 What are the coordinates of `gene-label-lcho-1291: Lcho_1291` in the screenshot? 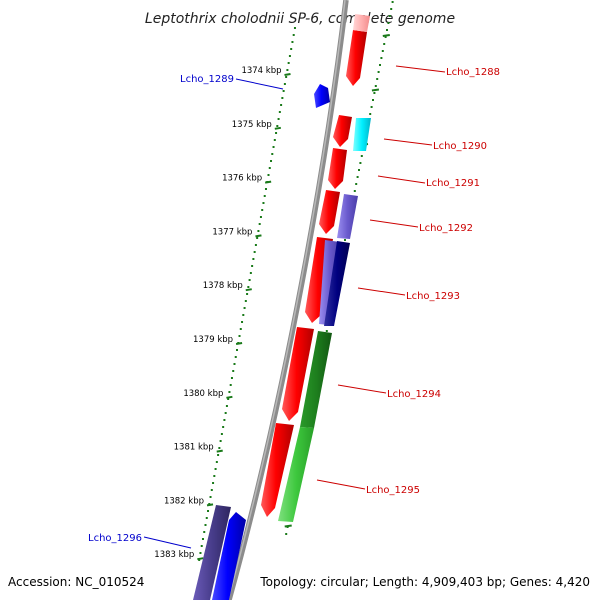 It's located at (453, 183).